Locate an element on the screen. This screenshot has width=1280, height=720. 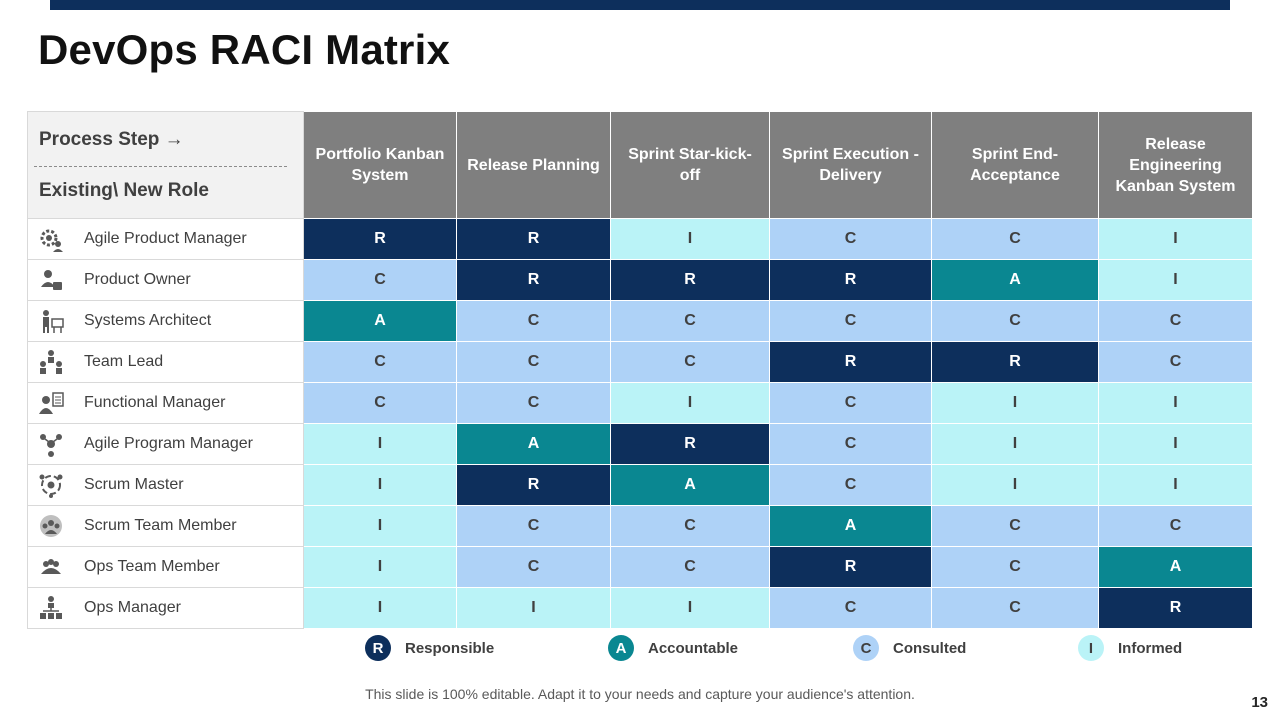
legend-accountable: A Accountable is located at coordinates (673, 648).